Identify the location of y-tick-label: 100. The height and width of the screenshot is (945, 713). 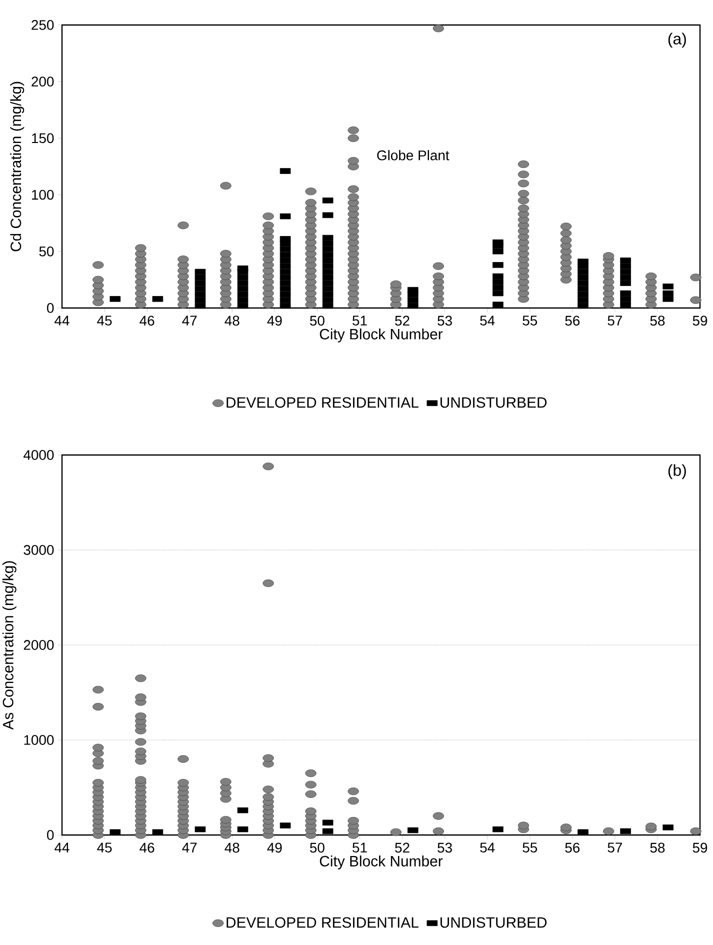
(43, 195).